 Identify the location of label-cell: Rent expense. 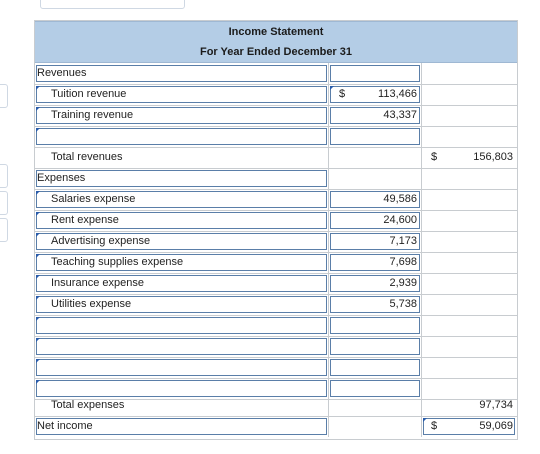
(181, 220).